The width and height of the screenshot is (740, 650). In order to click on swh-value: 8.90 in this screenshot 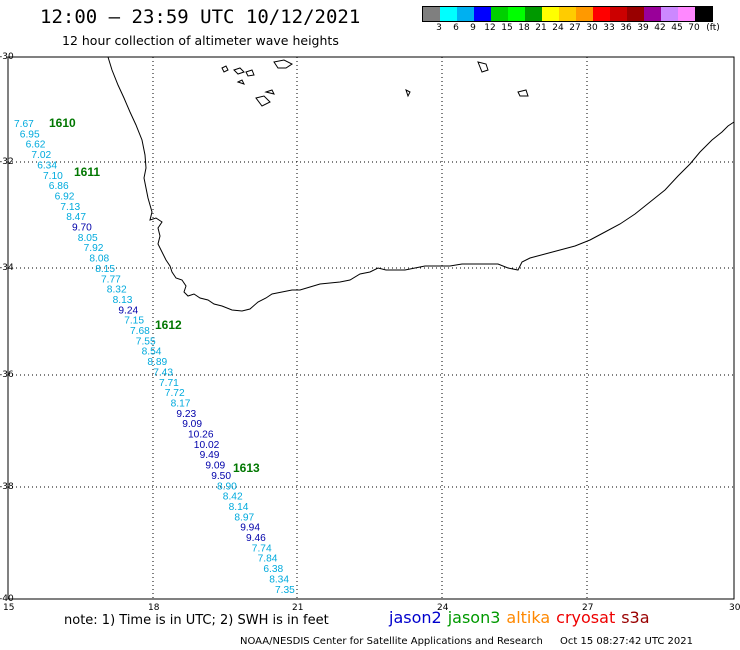, I will do `click(227, 486)`.